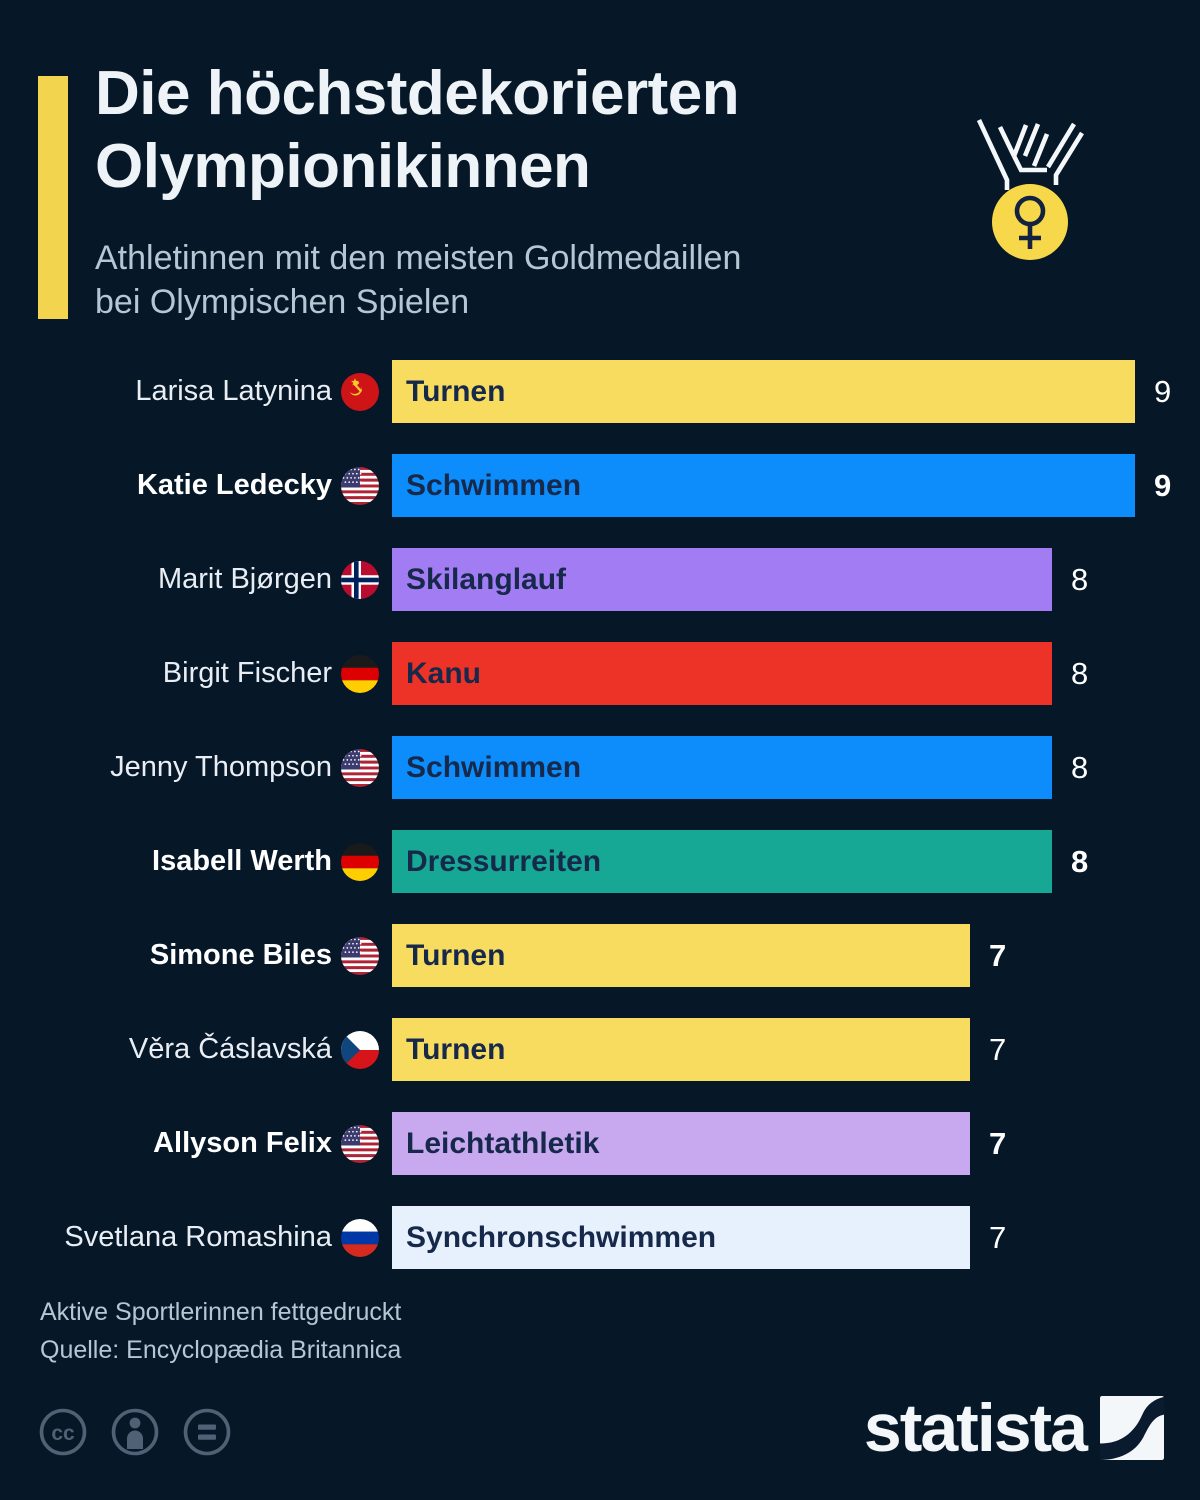  I want to click on athlete-row: Svetlana Romashina Synchronschwimmen 7, so click(600, 1237).